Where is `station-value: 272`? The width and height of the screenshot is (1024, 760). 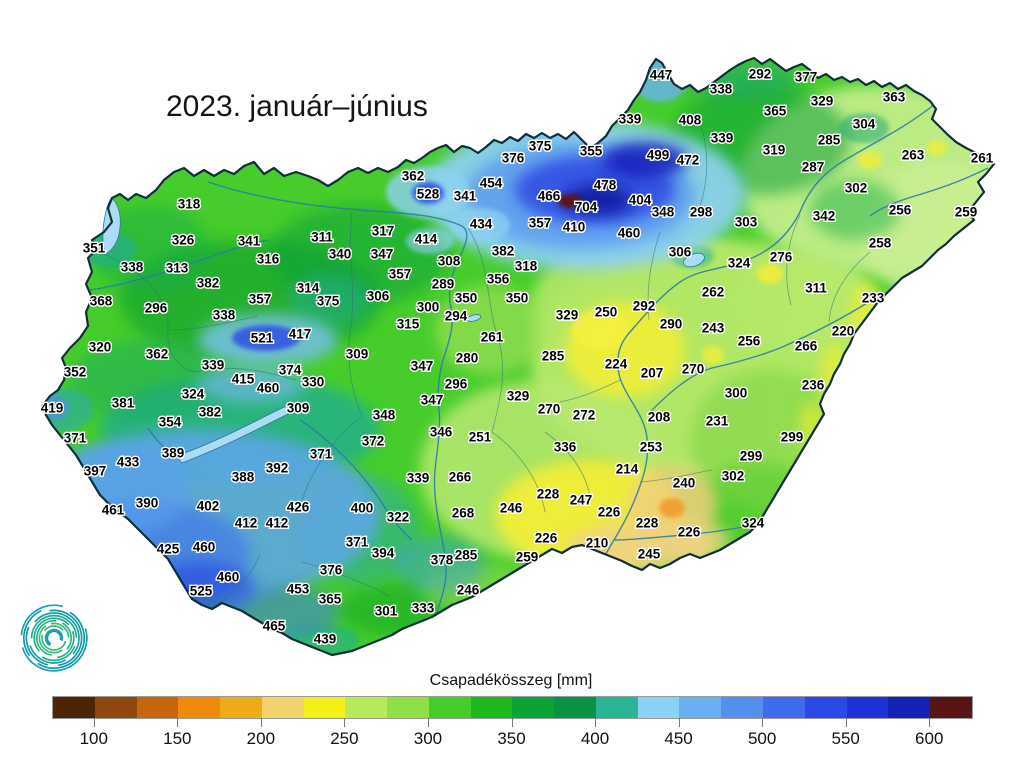 station-value: 272 is located at coordinates (584, 415).